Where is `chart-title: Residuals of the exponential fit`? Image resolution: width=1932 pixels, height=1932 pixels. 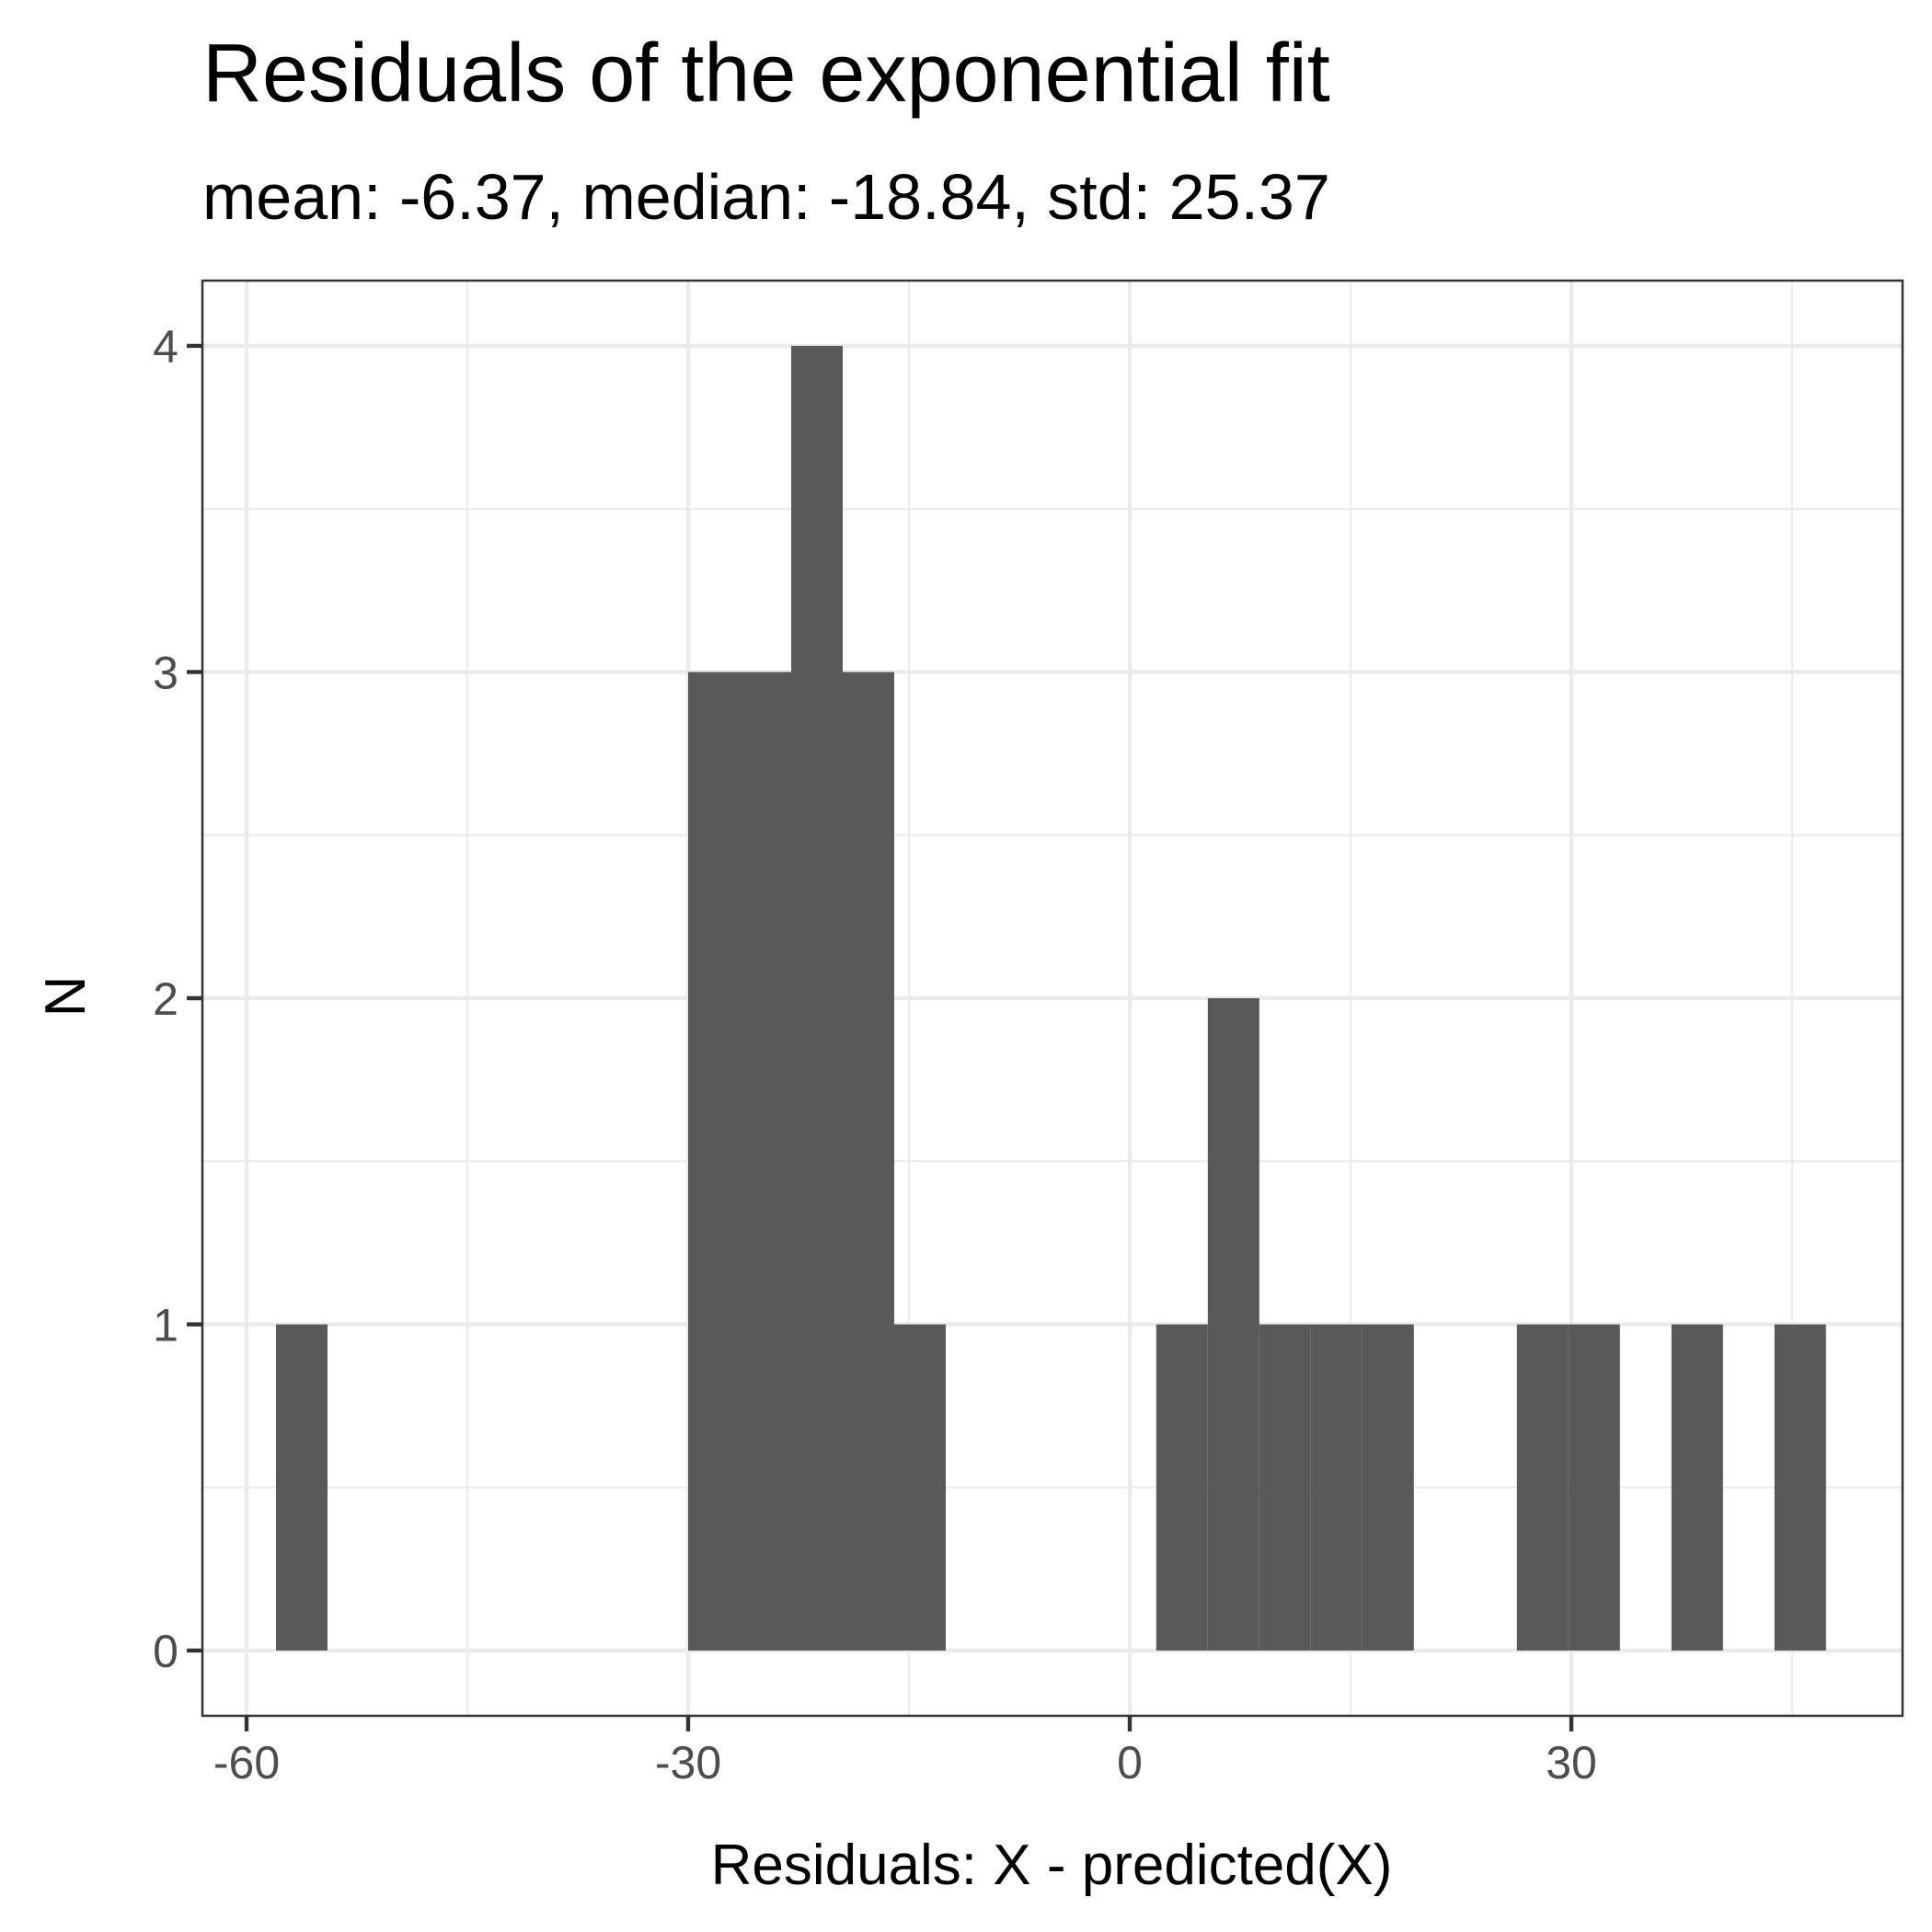 chart-title: Residuals of the exponential fit is located at coordinates (766, 74).